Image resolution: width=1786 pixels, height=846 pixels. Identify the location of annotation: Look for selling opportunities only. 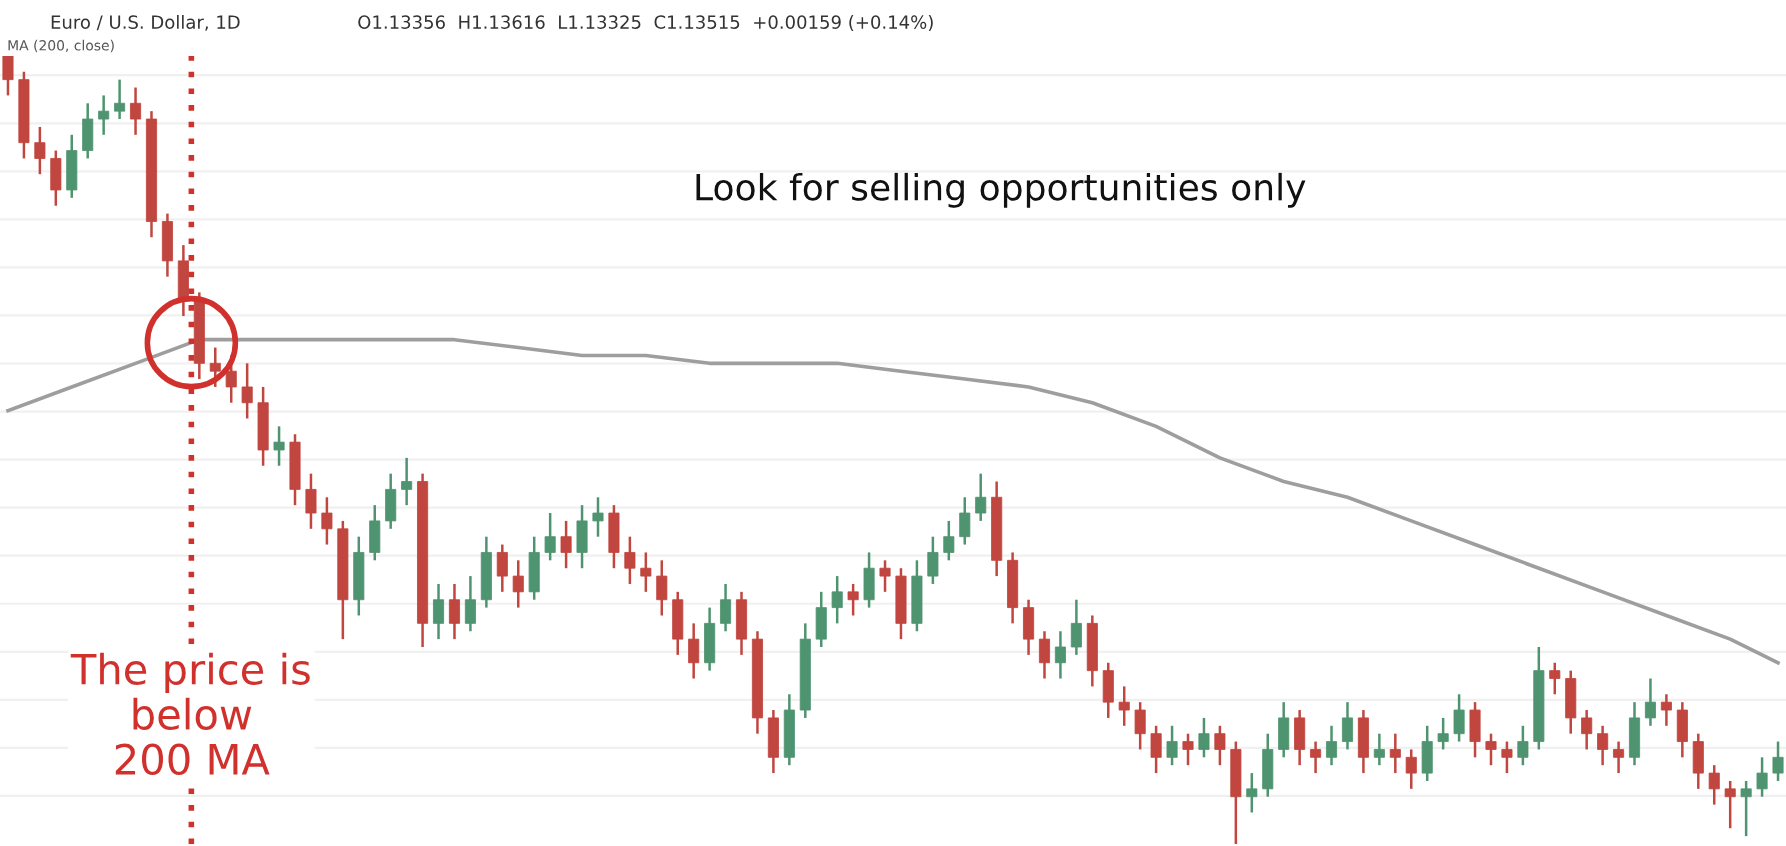
(1001, 190).